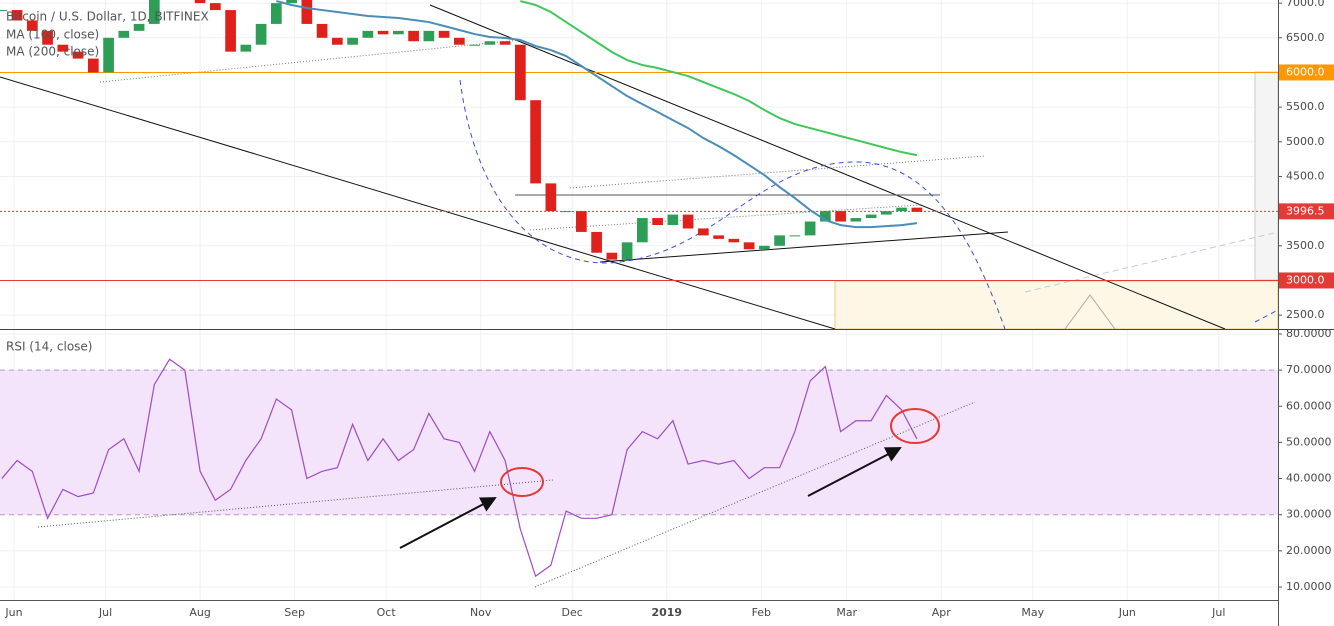  What do you see at coordinates (1305, 4) in the screenshot?
I see `y-tick-label: 7000.0` at bounding box center [1305, 4].